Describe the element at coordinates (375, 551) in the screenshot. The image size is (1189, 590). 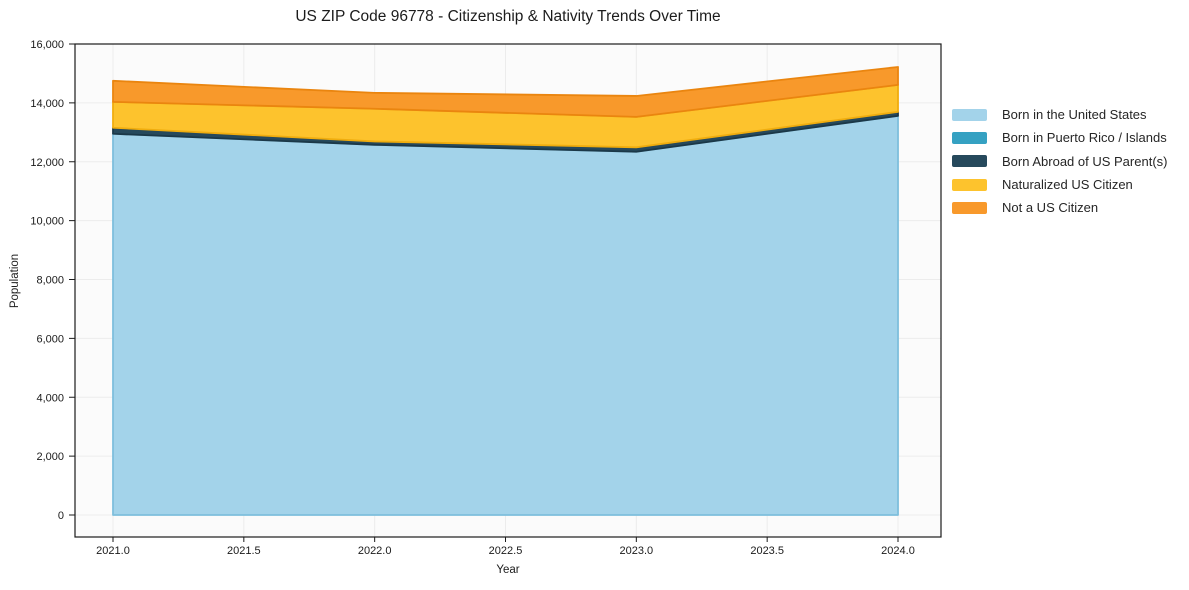
I see `x-tick-label: 2022.0` at that location.